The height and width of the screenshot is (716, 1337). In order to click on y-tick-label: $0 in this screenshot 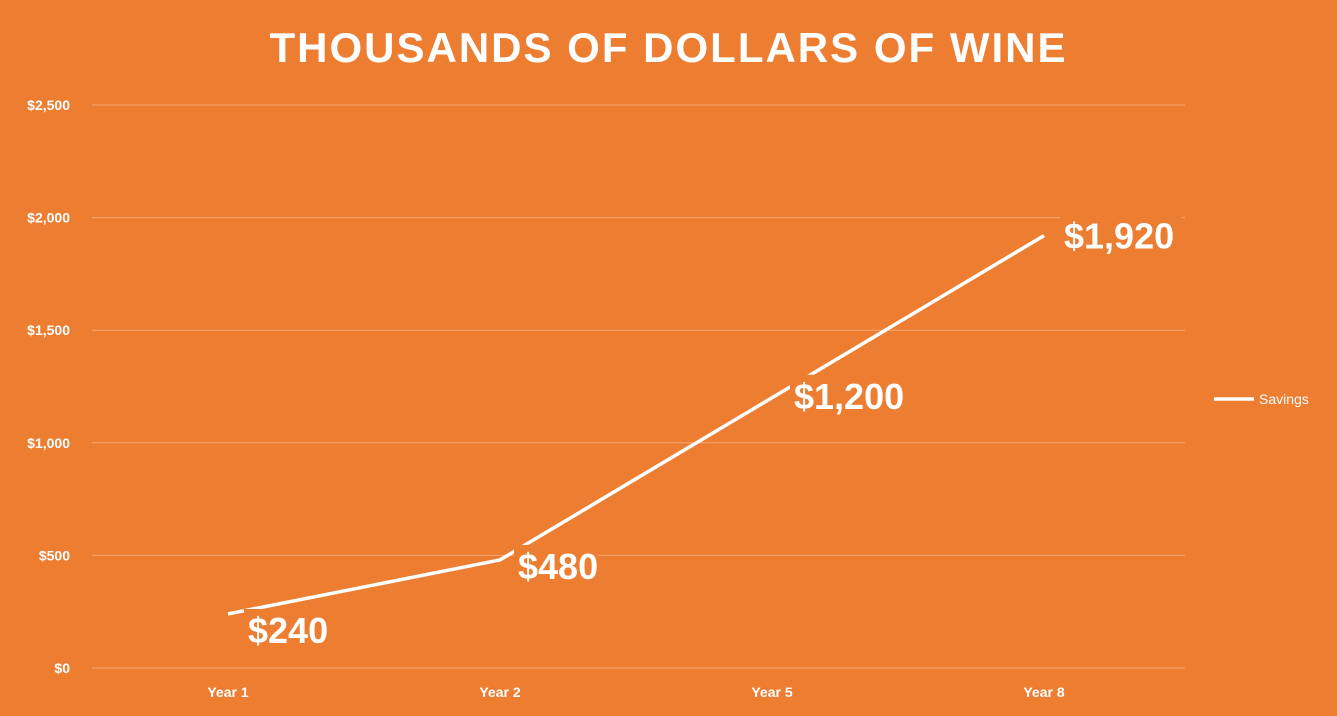, I will do `click(62, 668)`.